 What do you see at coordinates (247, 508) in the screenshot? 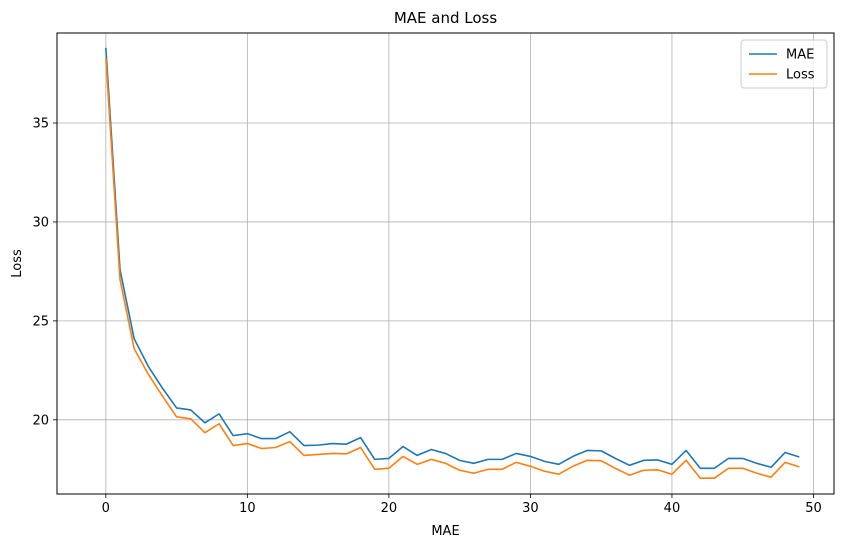
I see `x-tick-label: 10` at bounding box center [247, 508].